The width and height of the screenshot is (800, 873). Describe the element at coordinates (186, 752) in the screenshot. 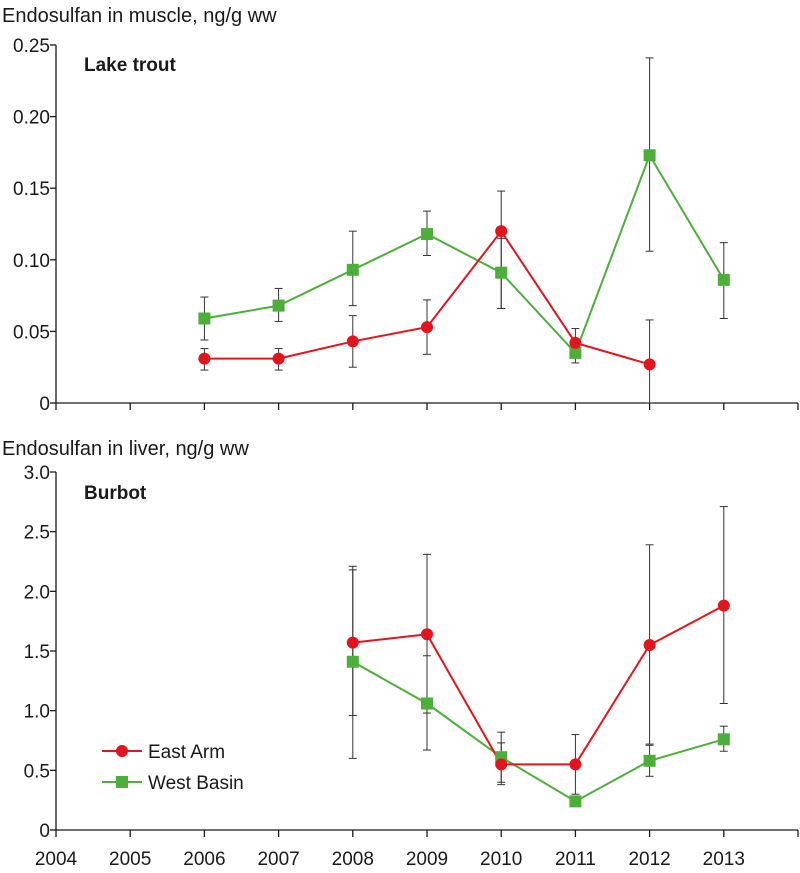

I see `legend-east-arm-label: East Arm` at that location.